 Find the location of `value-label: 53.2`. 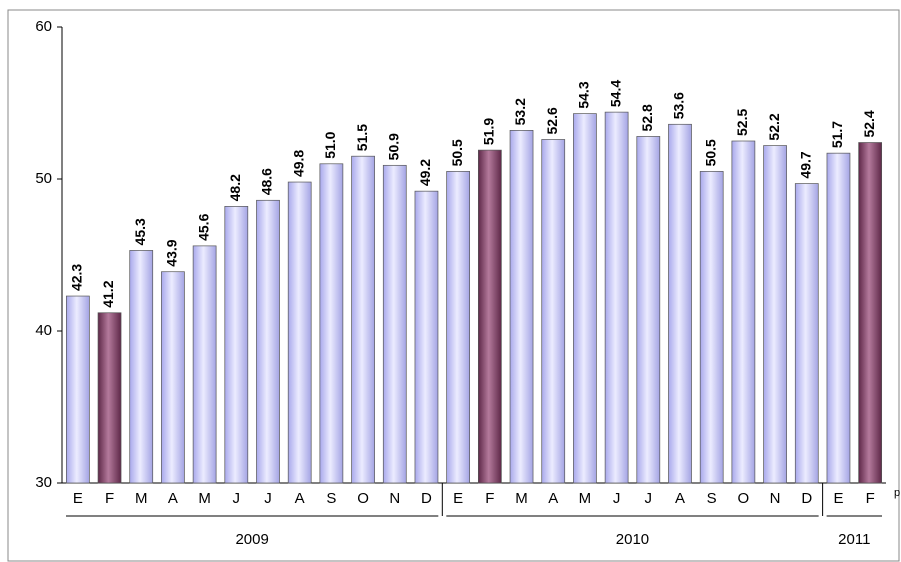

value-label: 53.2 is located at coordinates (520, 111).